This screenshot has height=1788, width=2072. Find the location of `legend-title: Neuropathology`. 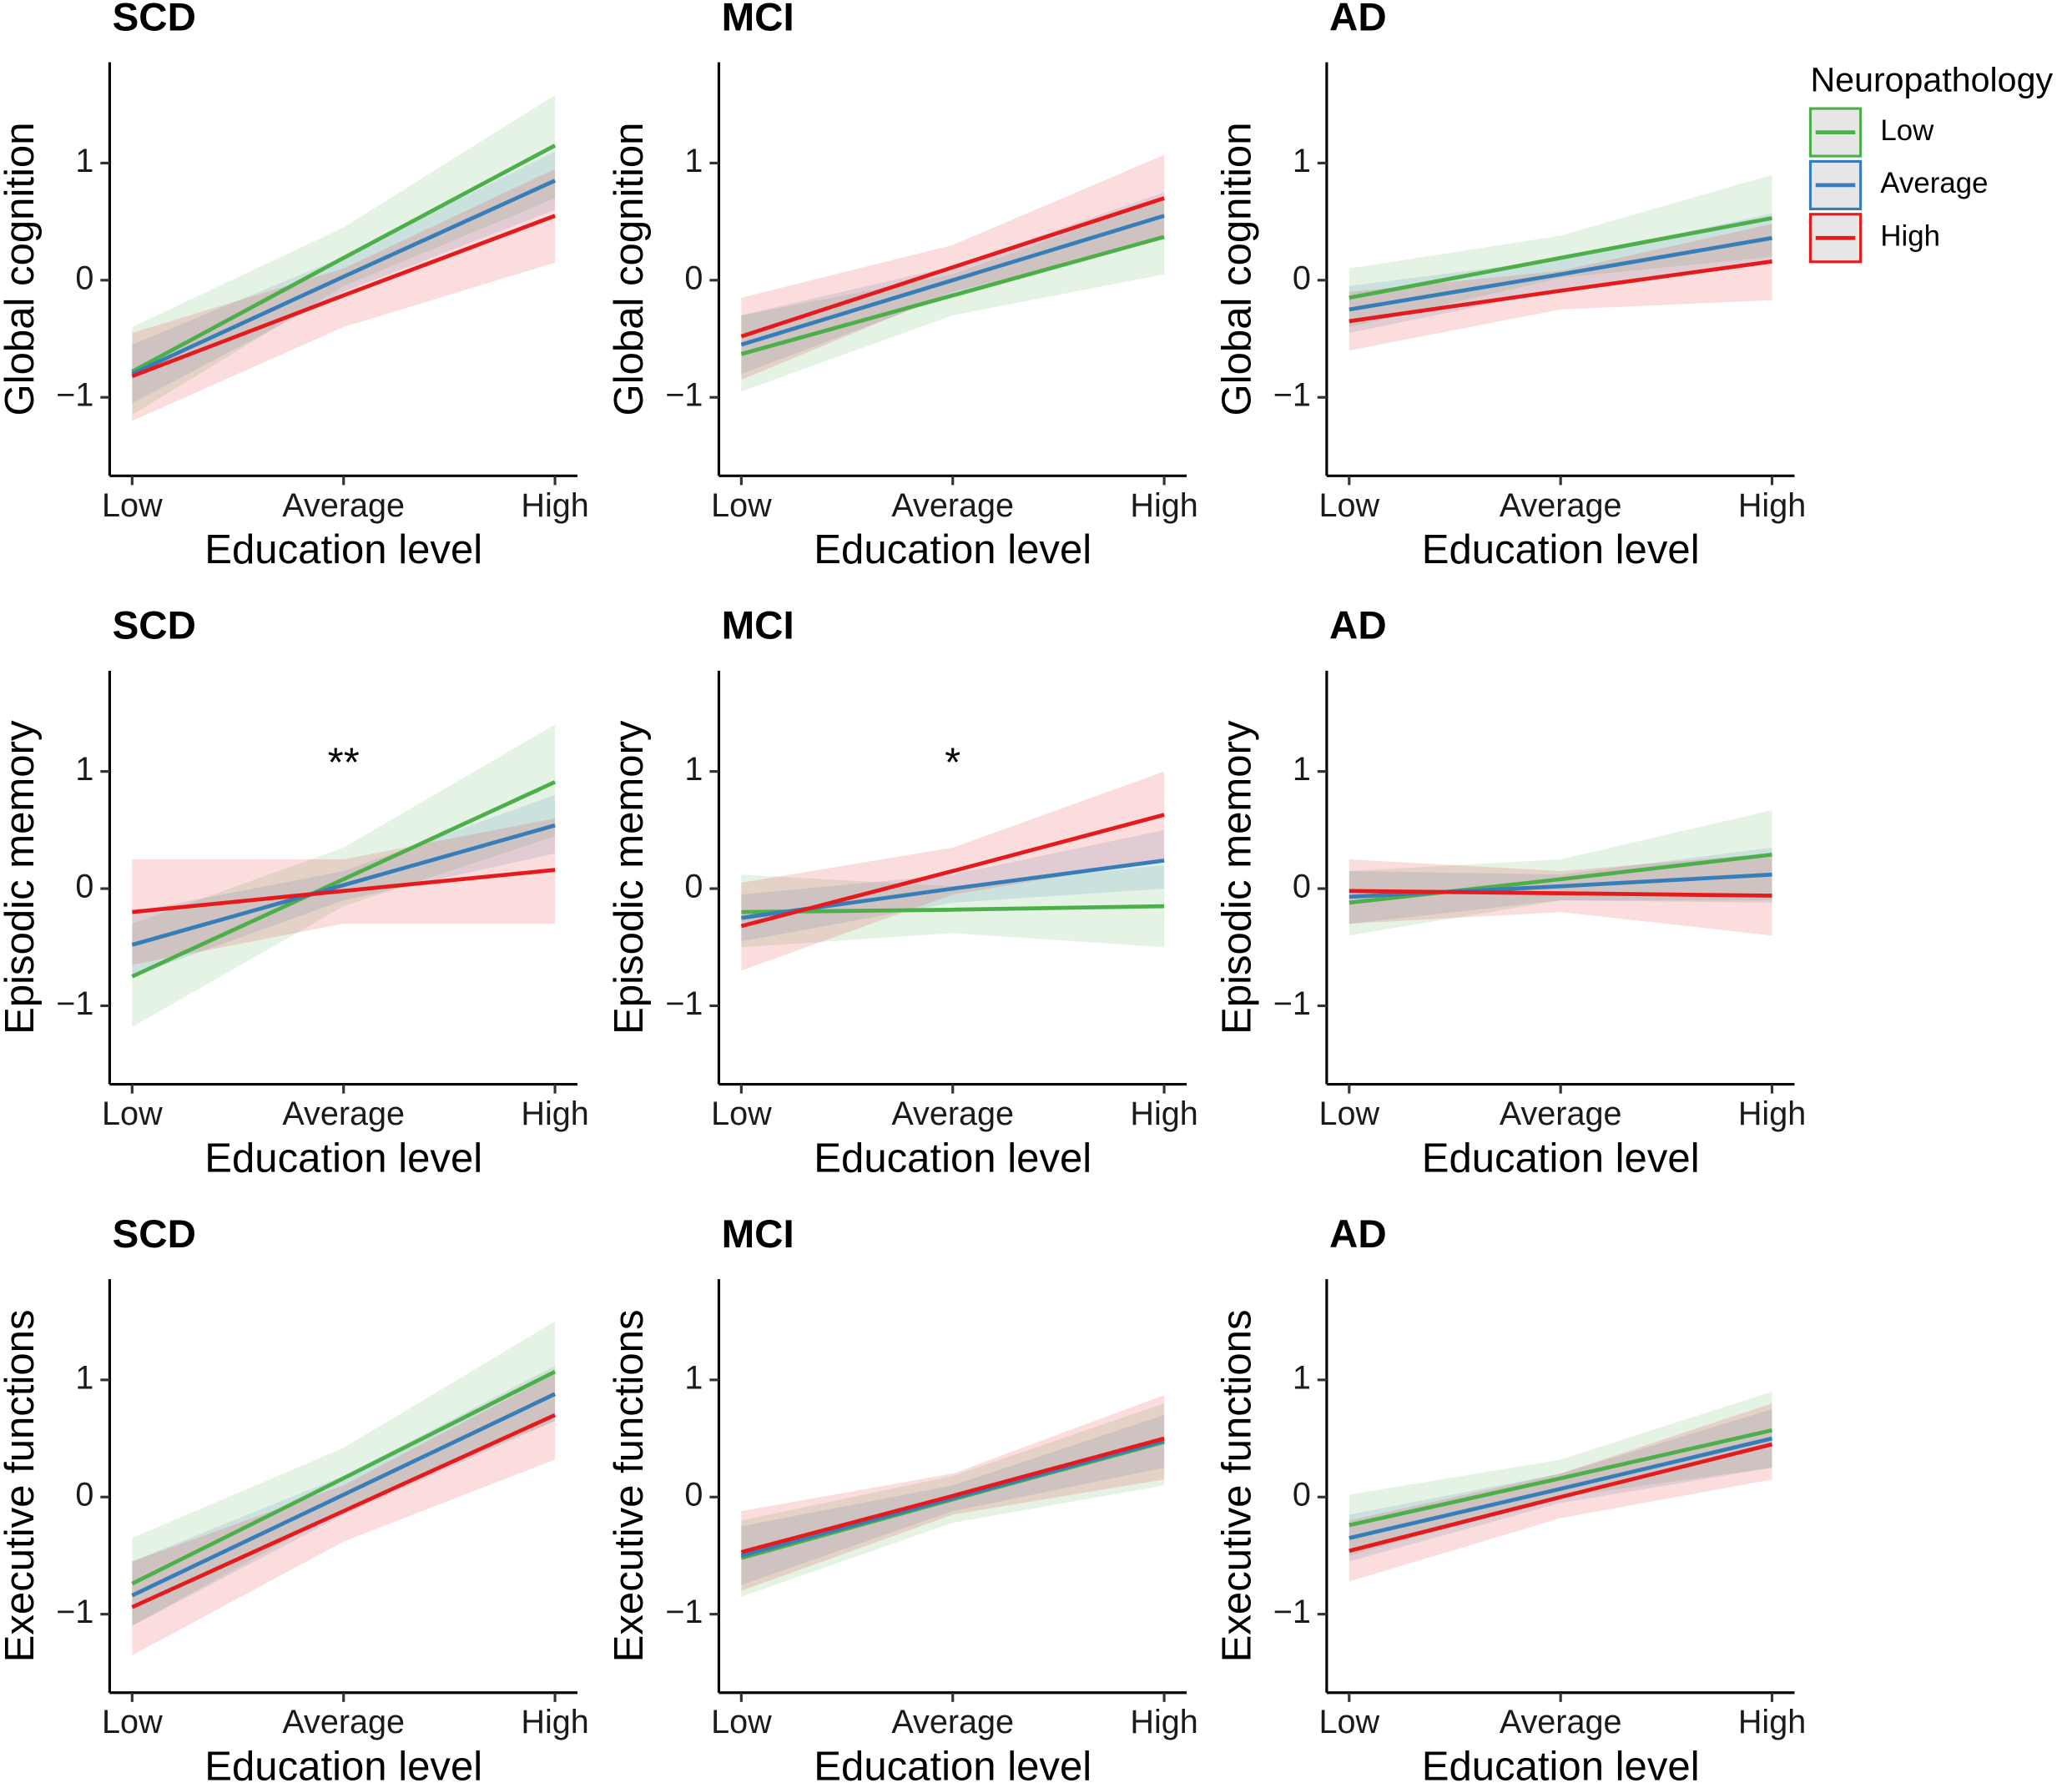

legend-title: Neuropathology is located at coordinates (1931, 79).